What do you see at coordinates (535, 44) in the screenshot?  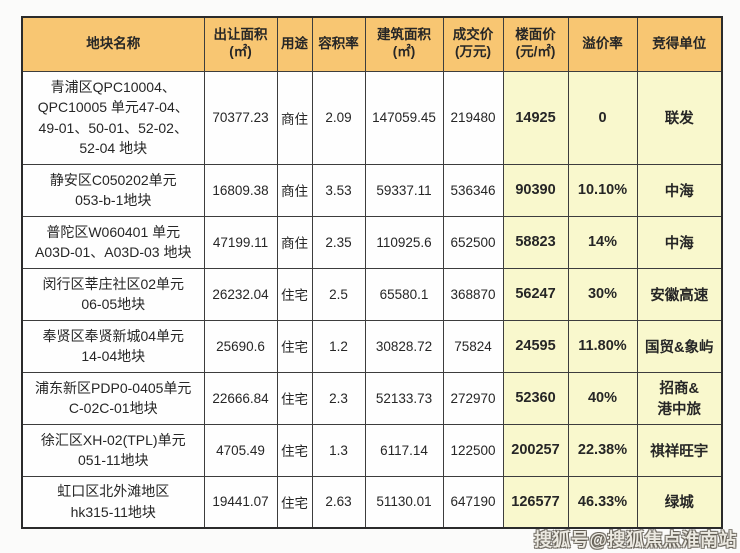 I see `column-header-floor-price: 楼面价 (元/㎡)` at bounding box center [535, 44].